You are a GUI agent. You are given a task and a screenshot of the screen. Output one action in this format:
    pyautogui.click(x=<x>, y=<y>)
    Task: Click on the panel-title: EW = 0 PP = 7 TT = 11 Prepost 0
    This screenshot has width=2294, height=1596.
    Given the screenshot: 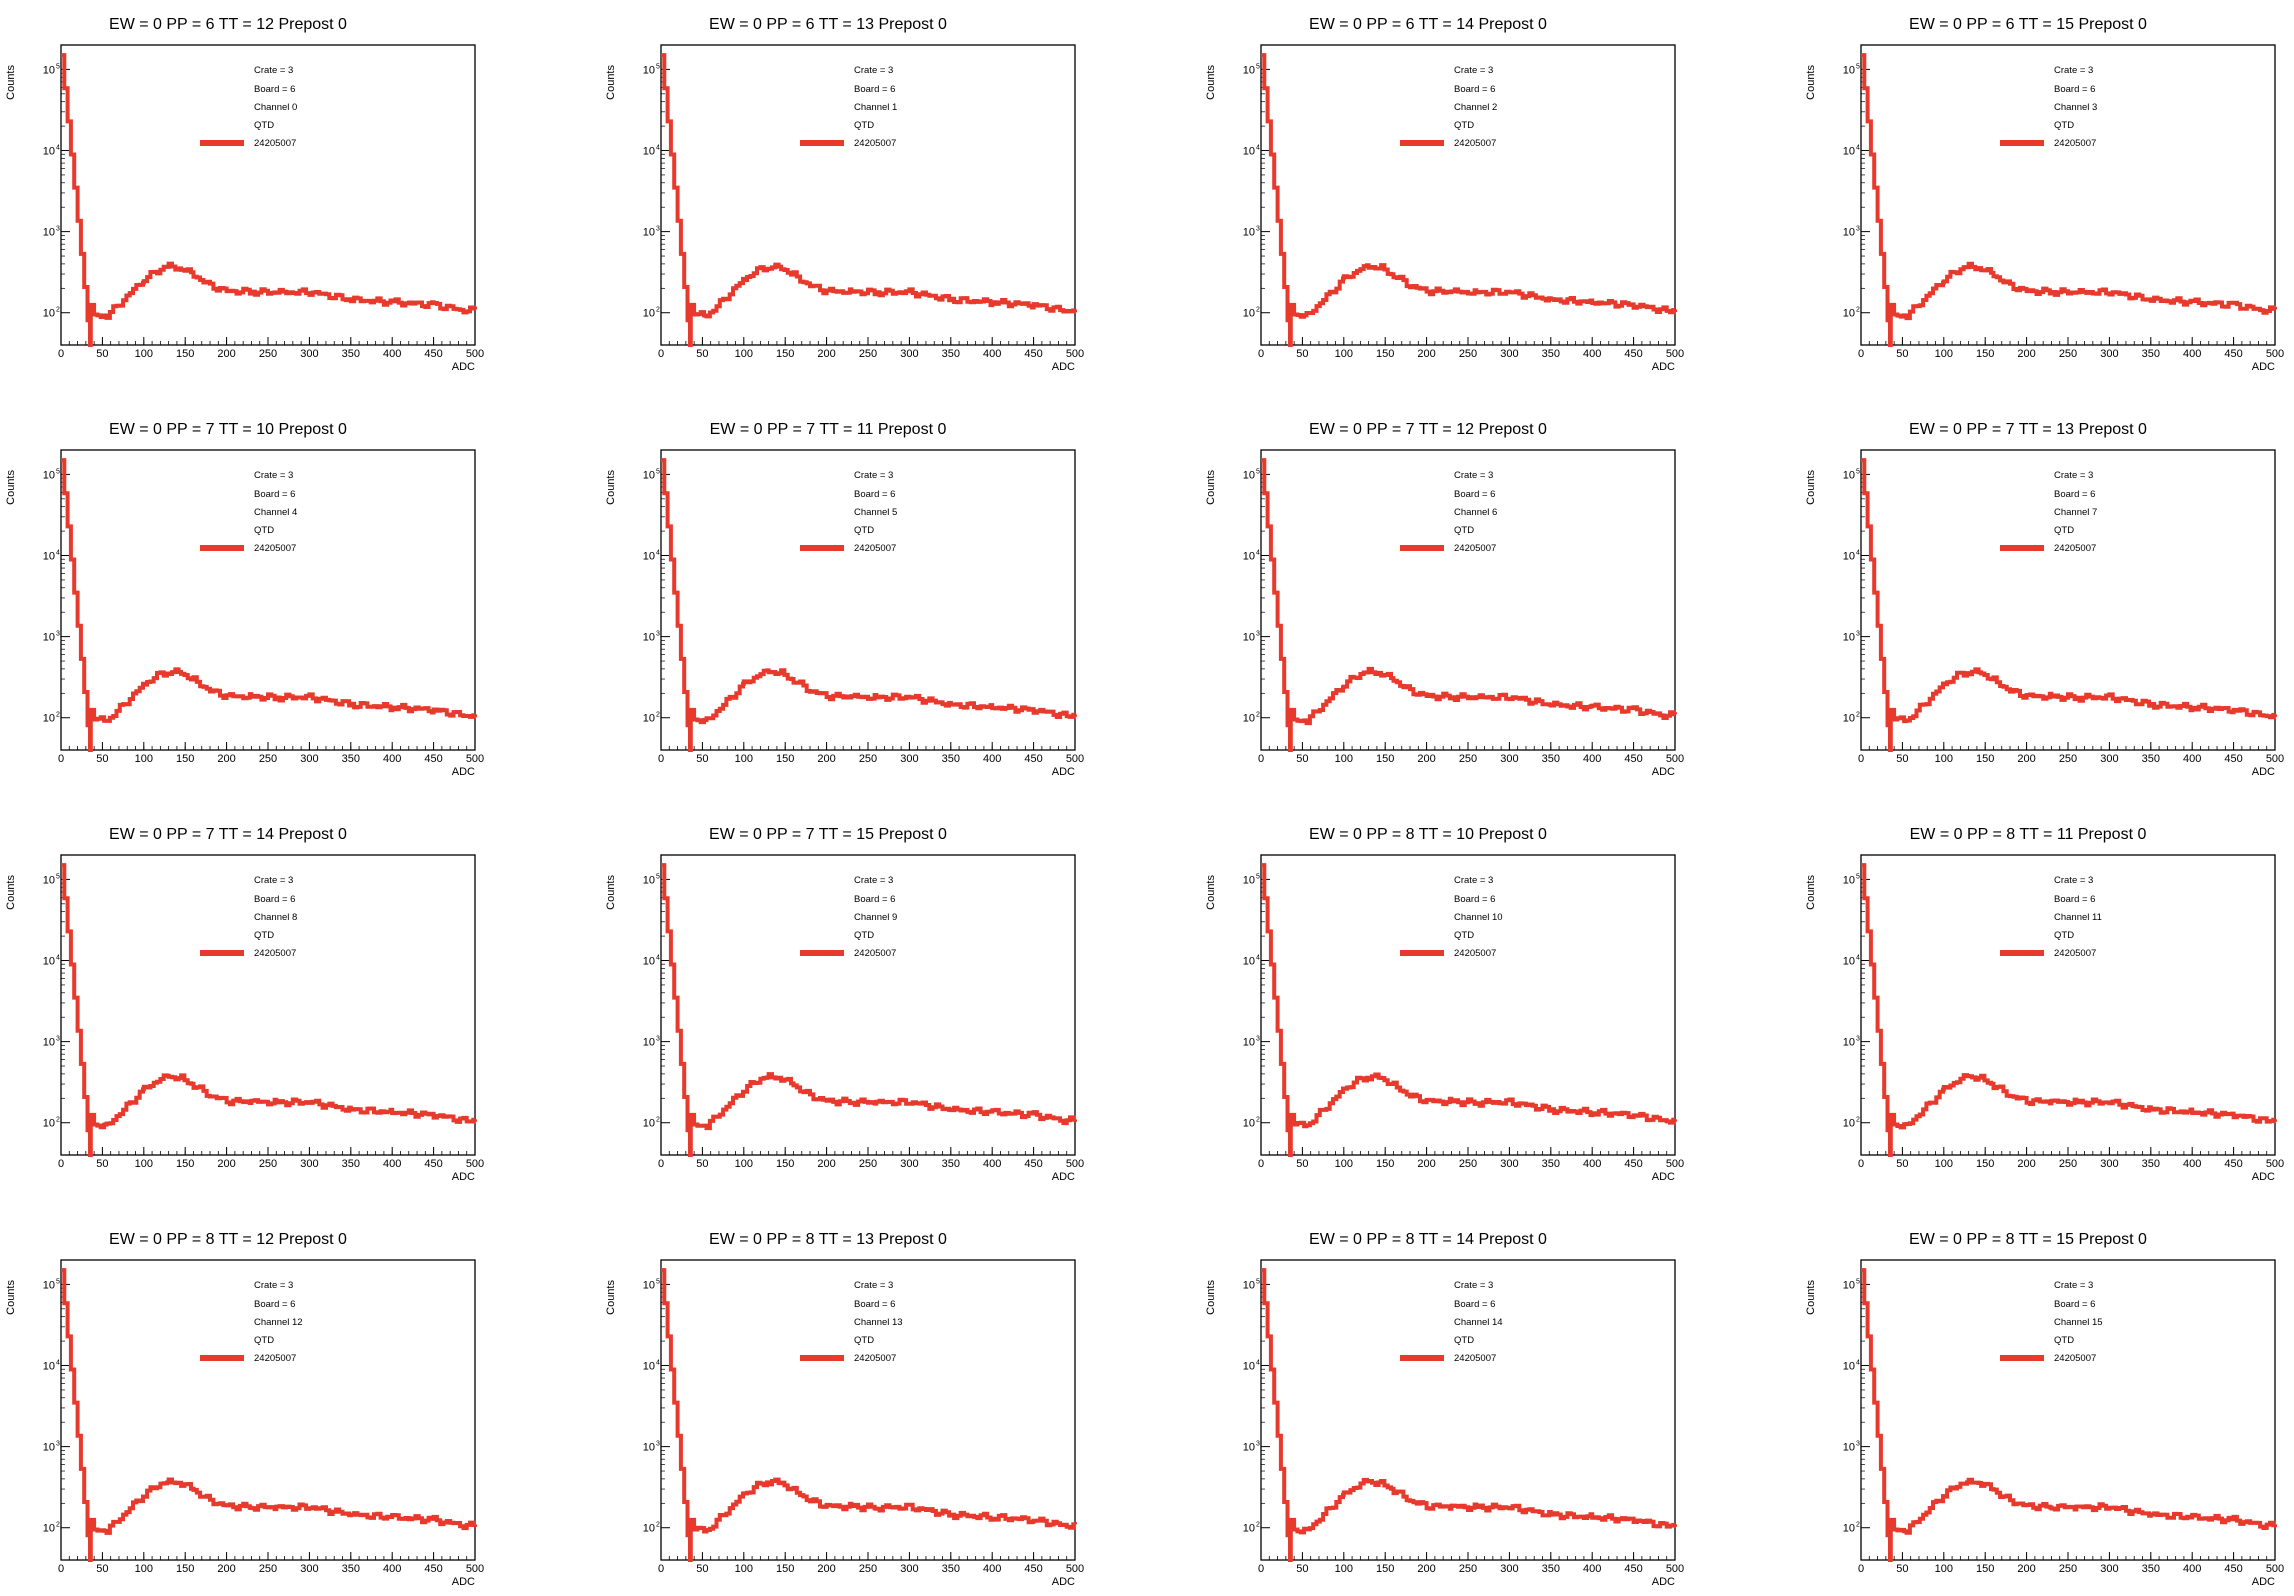 What is the action you would take?
    pyautogui.click(x=828, y=429)
    